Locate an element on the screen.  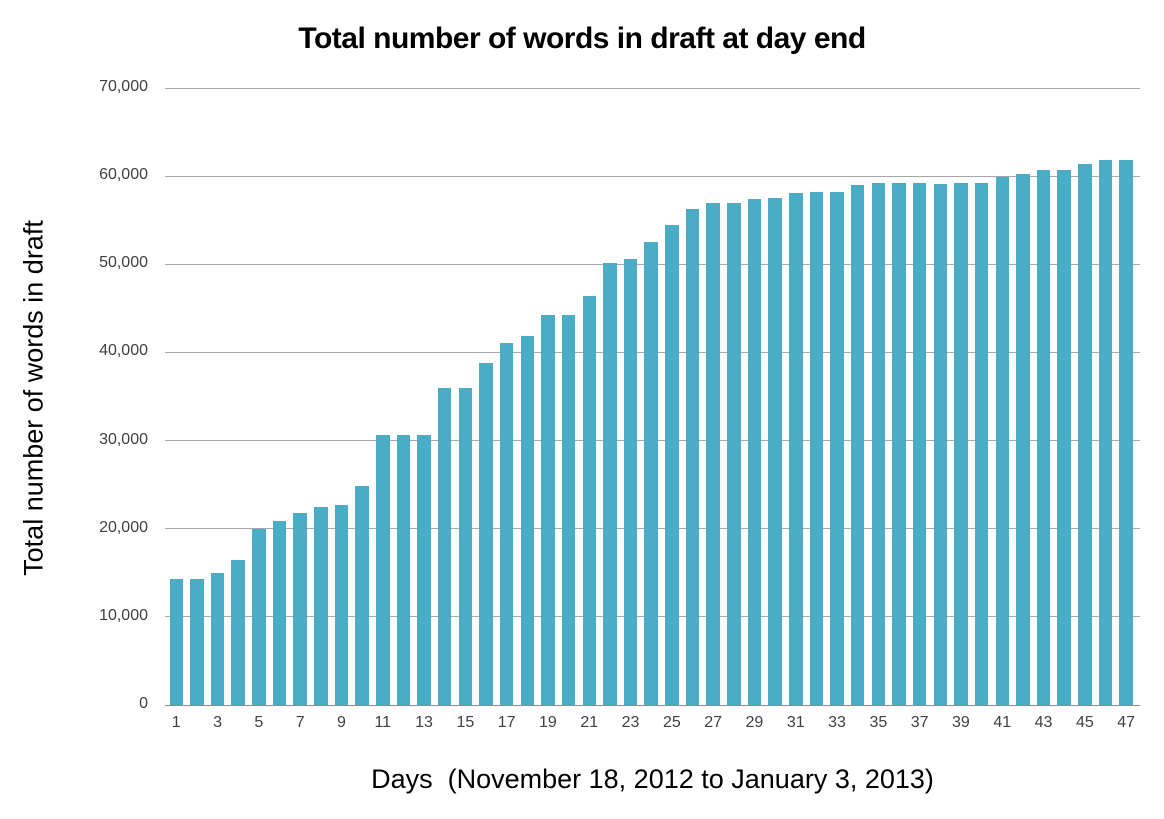
x-tick-label-45: 45 is located at coordinates (1084, 722).